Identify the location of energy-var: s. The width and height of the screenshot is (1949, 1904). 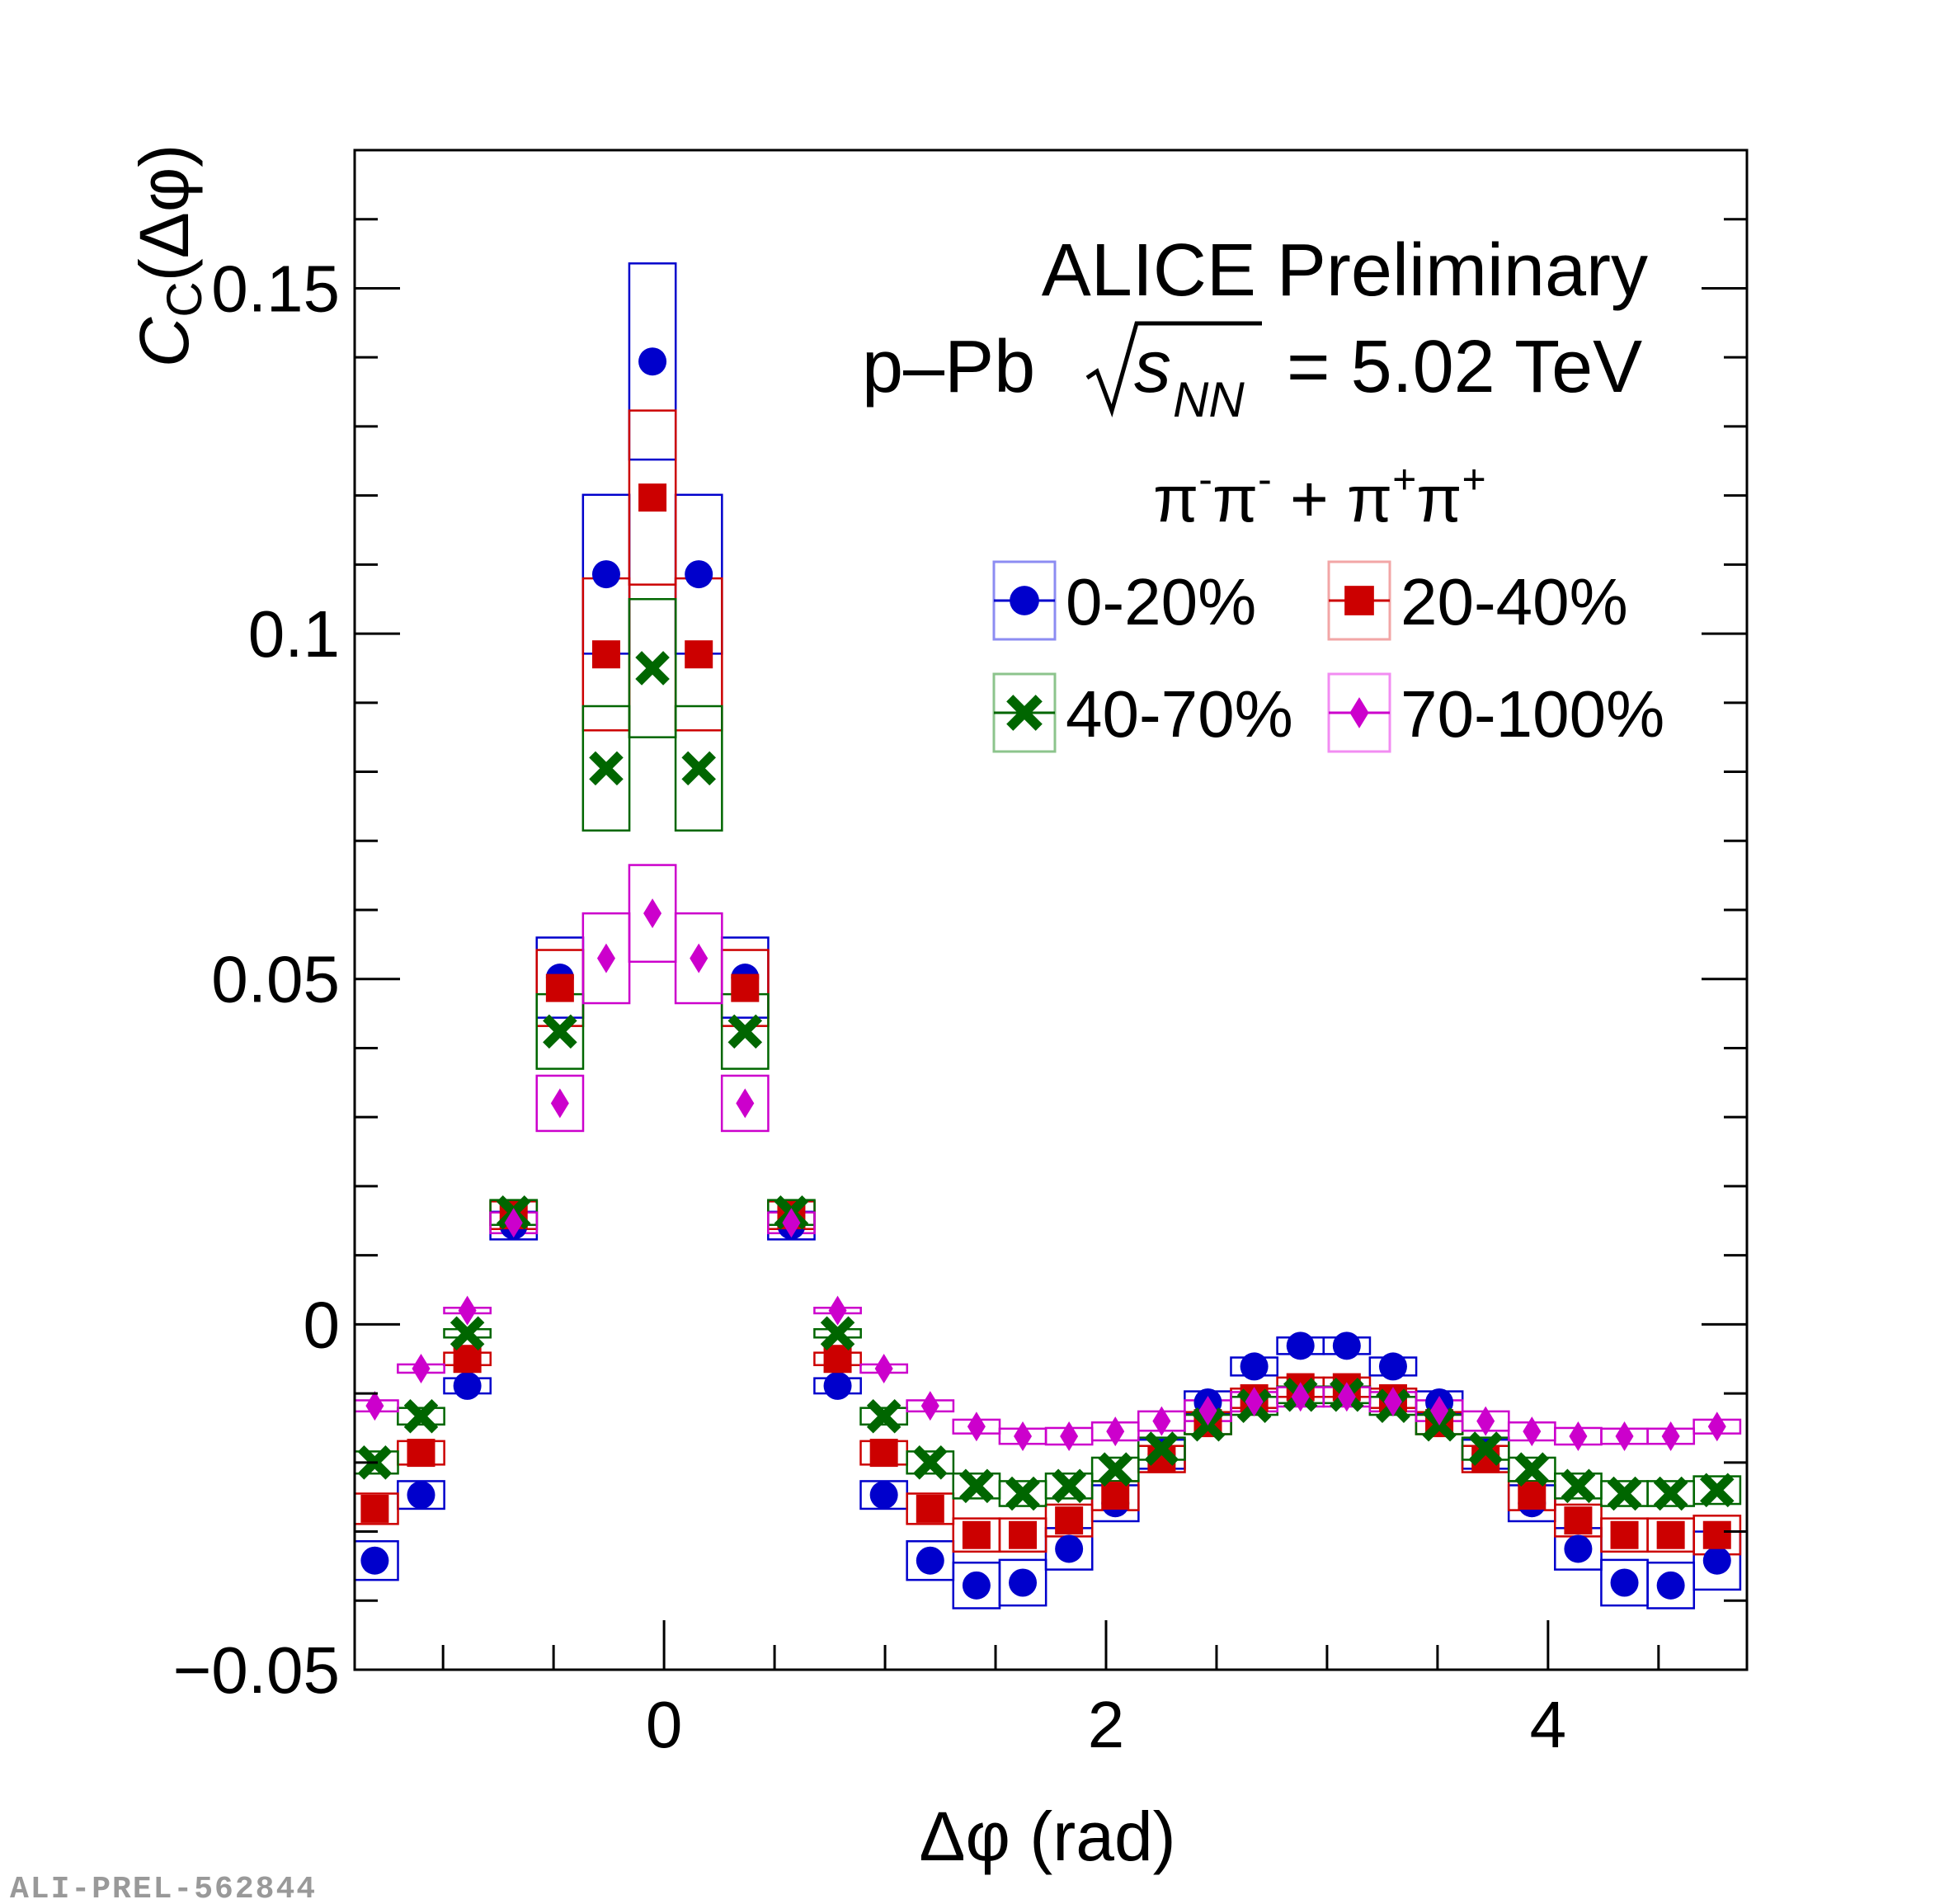
(1152, 367).